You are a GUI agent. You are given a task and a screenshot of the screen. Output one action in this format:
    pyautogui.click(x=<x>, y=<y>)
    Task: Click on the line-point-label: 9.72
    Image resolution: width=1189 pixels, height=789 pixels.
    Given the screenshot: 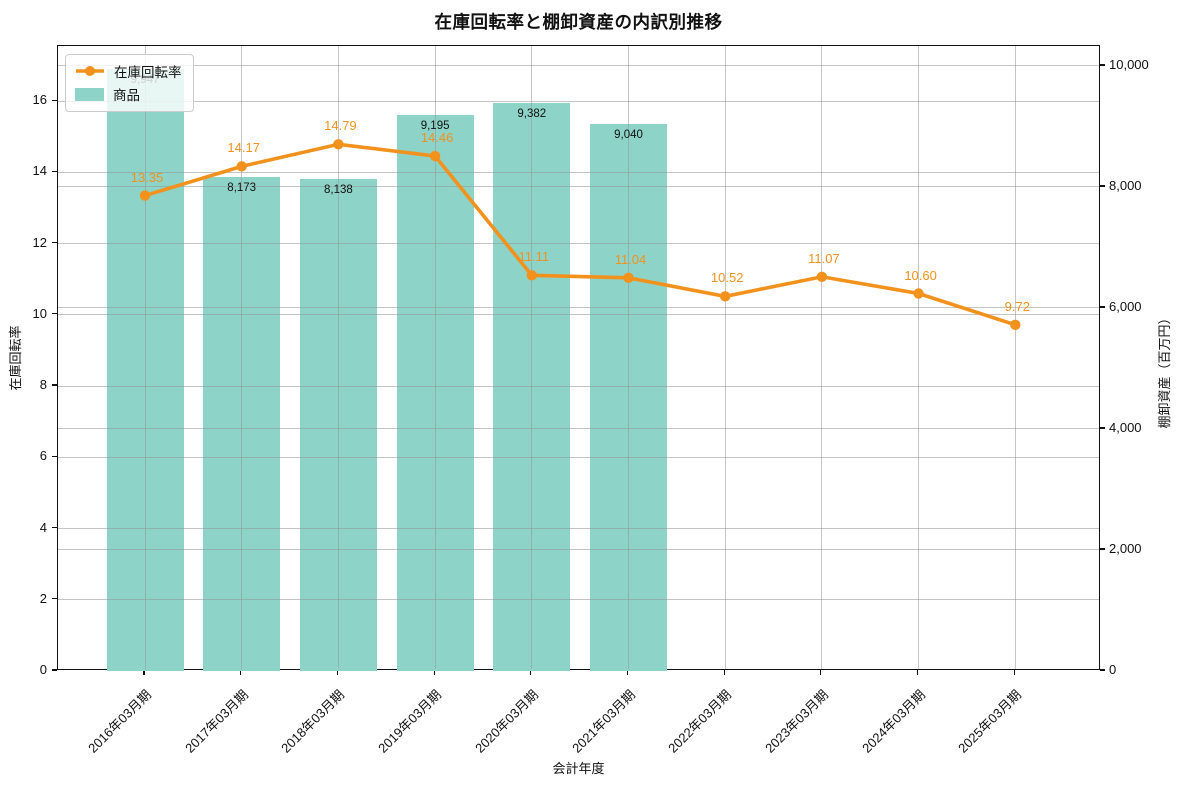 What is the action you would take?
    pyautogui.click(x=1017, y=306)
    